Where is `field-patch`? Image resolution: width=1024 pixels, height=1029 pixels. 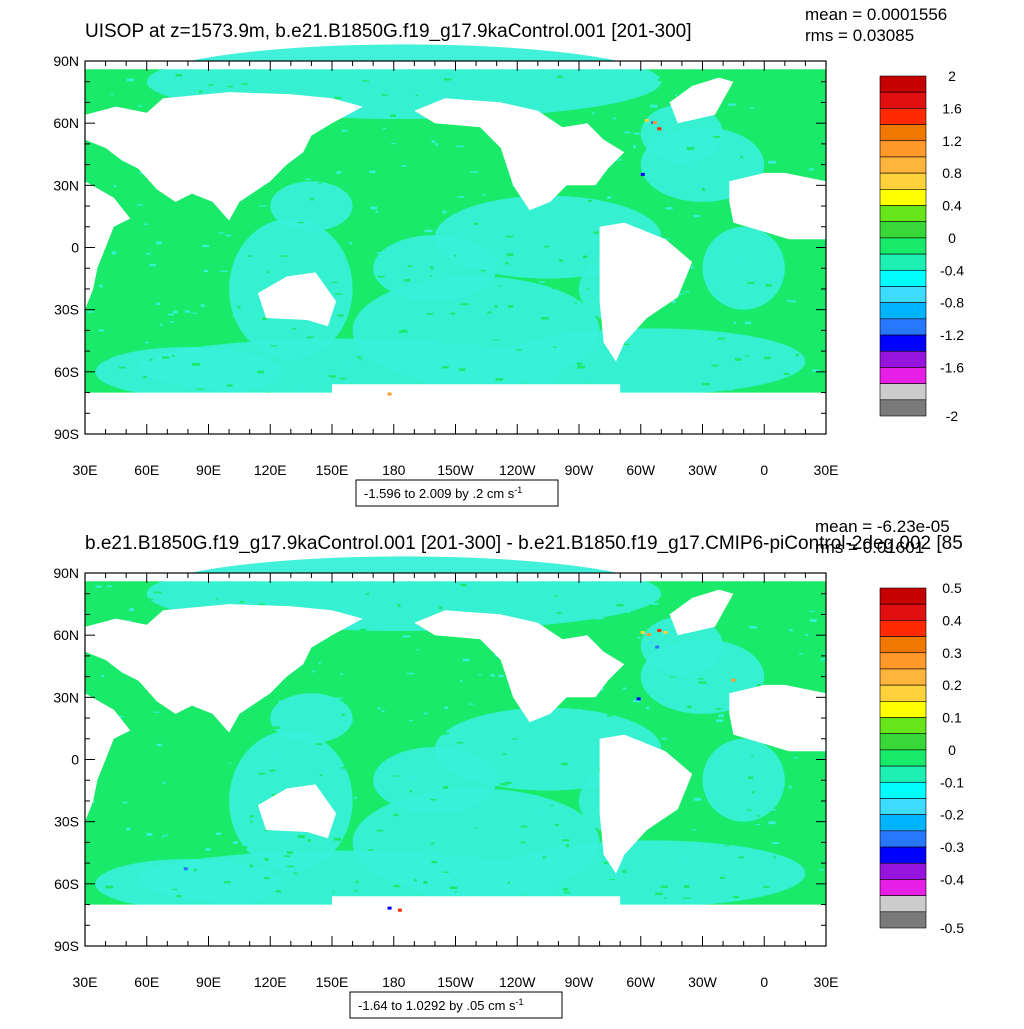 field-patch is located at coordinates (311, 718).